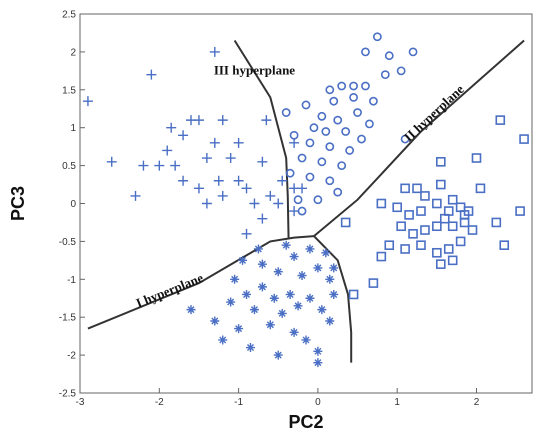 This screenshot has height=434, width=542. Describe the element at coordinates (305, 422) in the screenshot. I see `x-axis-label: PC2` at that location.